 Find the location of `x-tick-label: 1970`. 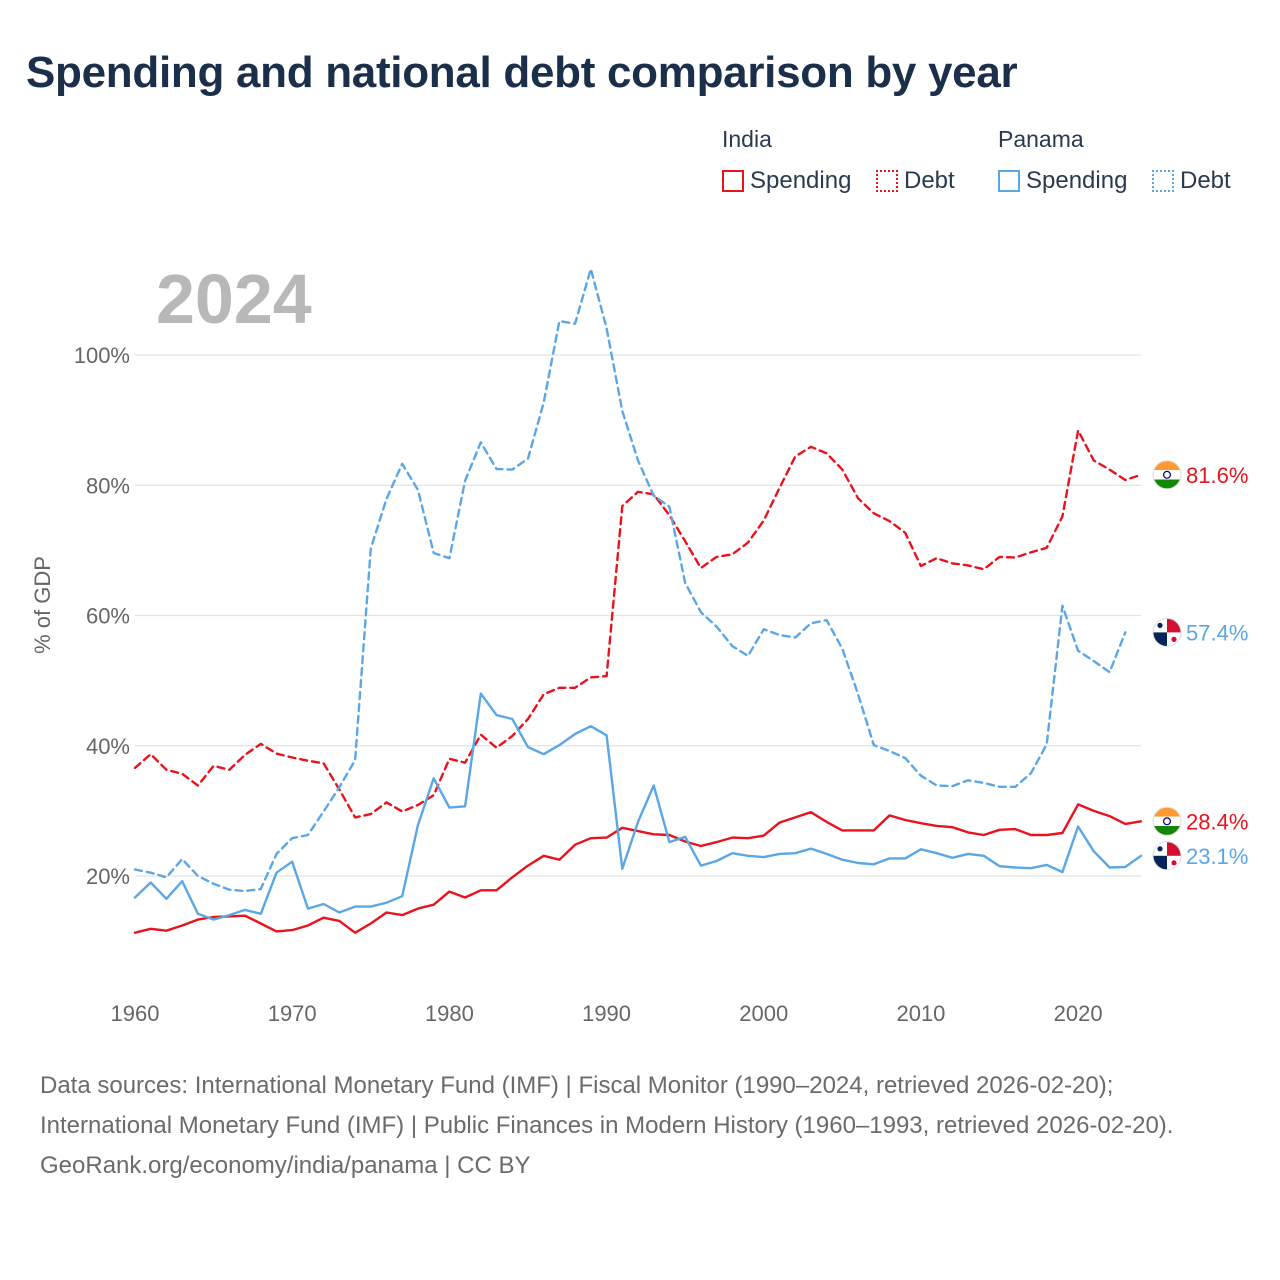

x-tick-label: 1970 is located at coordinates (292, 1013).